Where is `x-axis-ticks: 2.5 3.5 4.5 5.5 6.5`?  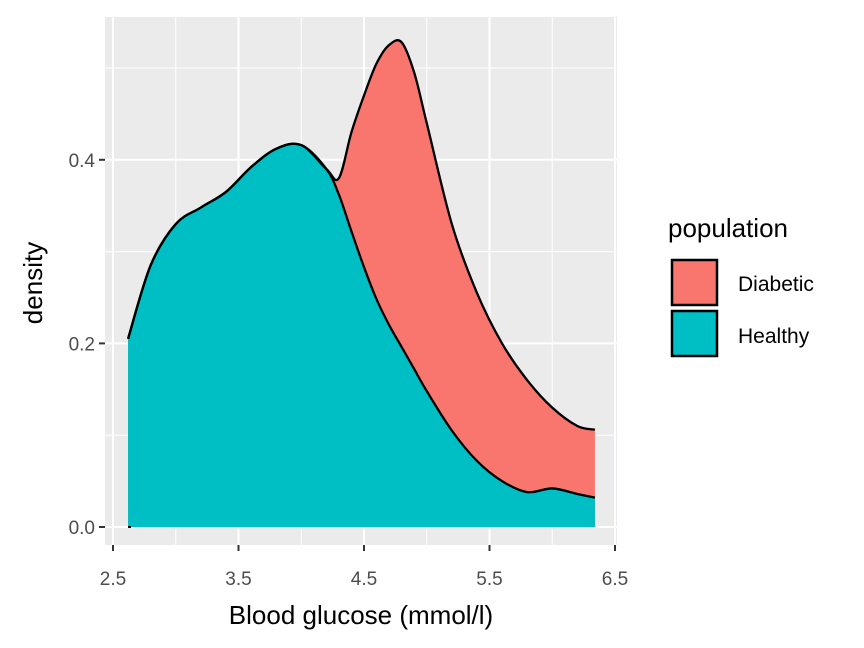
x-axis-ticks: 2.5 3.5 4.5 5.5 6.5 is located at coordinates (364, 567).